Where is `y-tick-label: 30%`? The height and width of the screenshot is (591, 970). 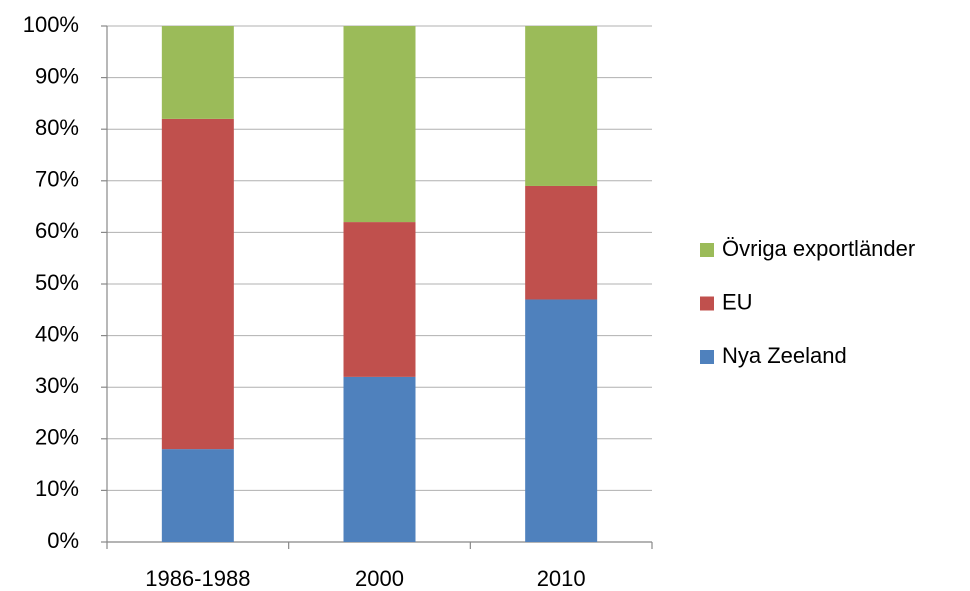 y-tick-label: 30% is located at coordinates (57, 385).